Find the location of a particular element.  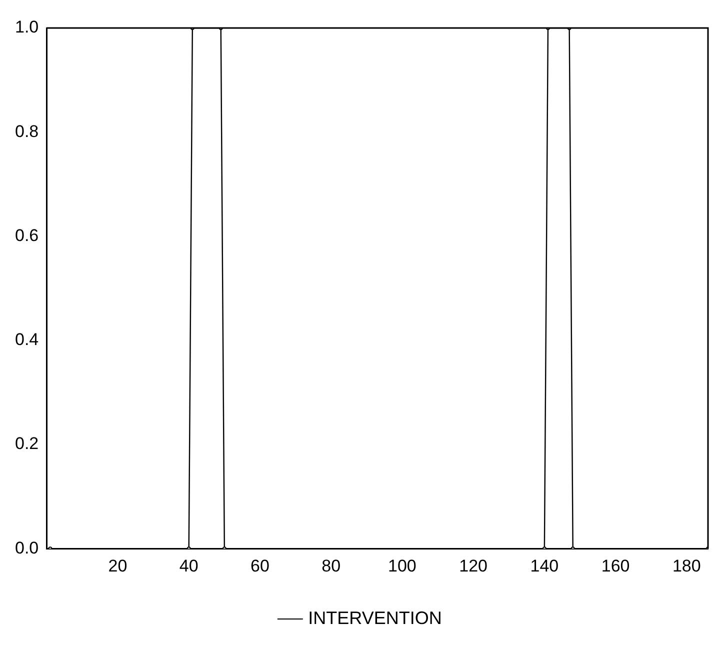

x-tick-label: 160 is located at coordinates (615, 566).